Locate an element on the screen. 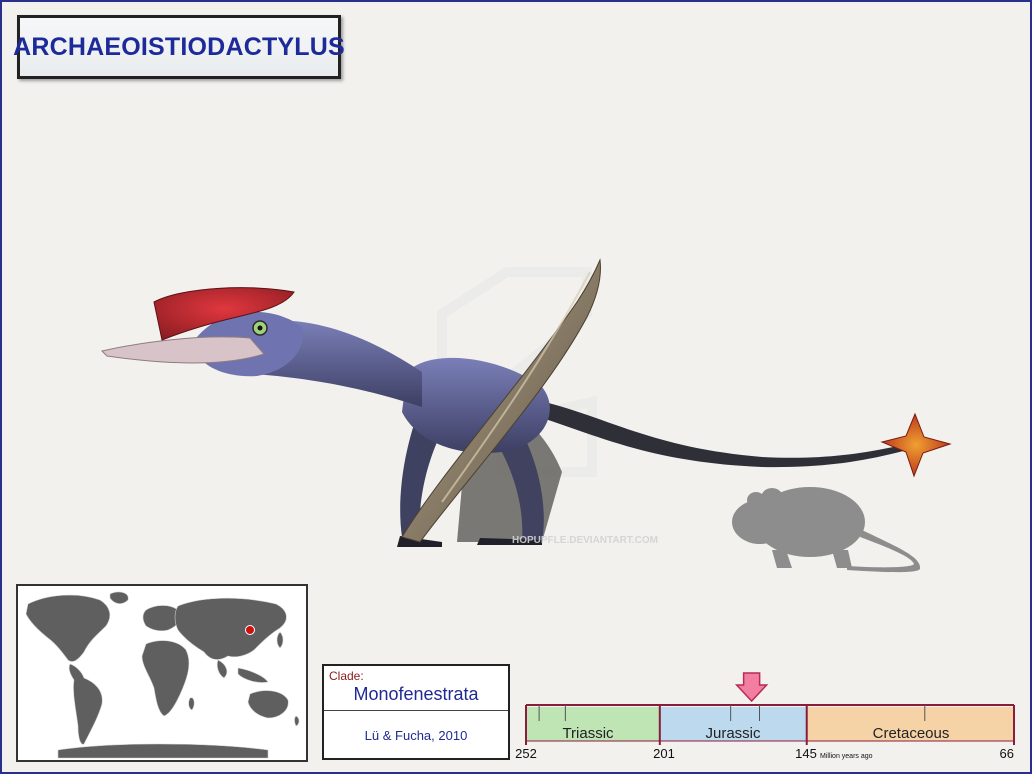  title-box: ARCHAEOISTIODACTYLUS is located at coordinates (179, 47).